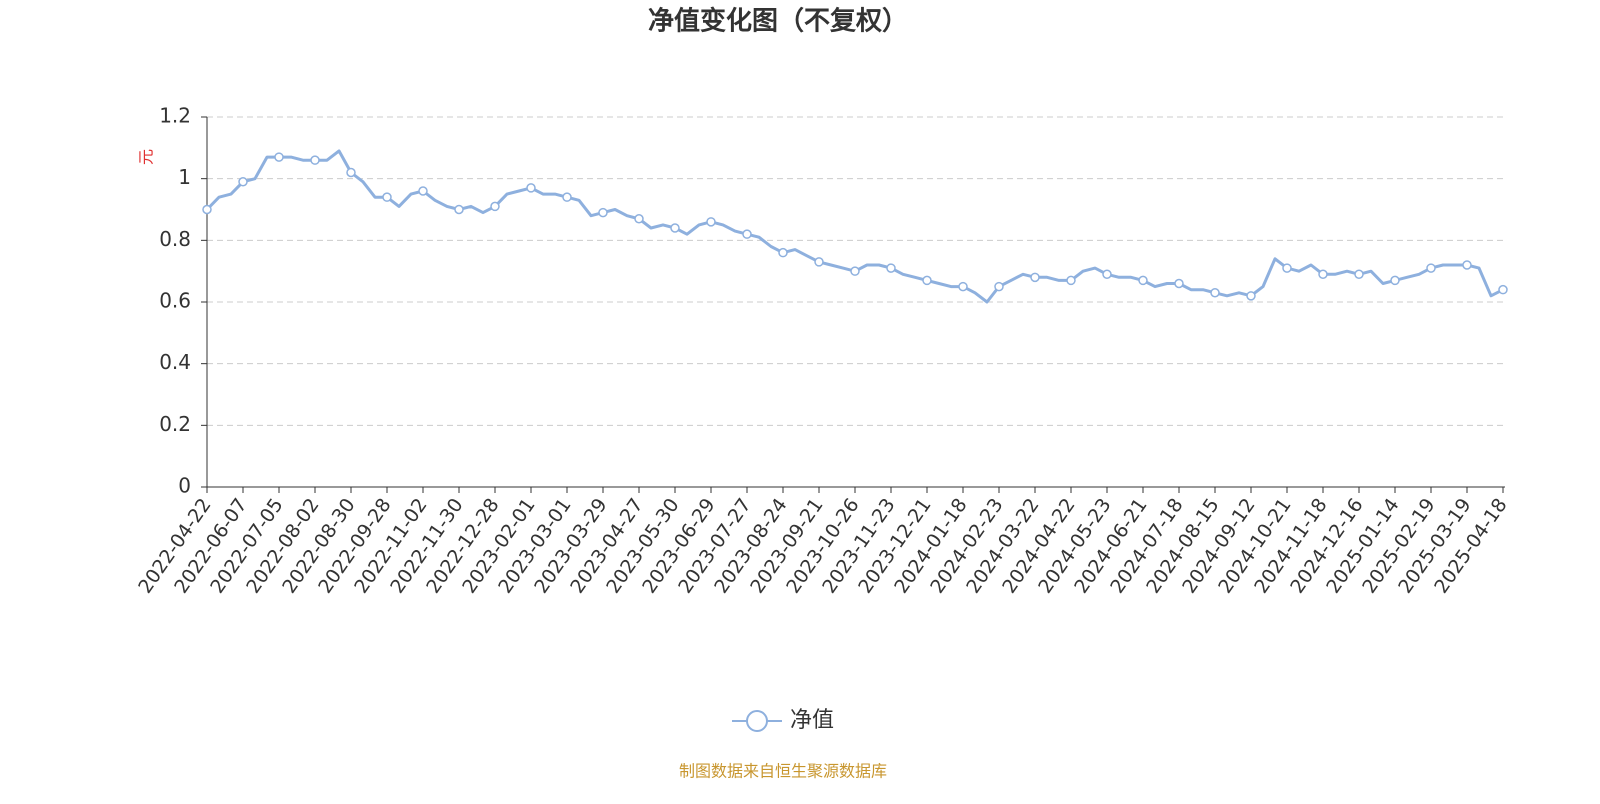  I want to click on y-tick-label: 1, so click(184, 177).